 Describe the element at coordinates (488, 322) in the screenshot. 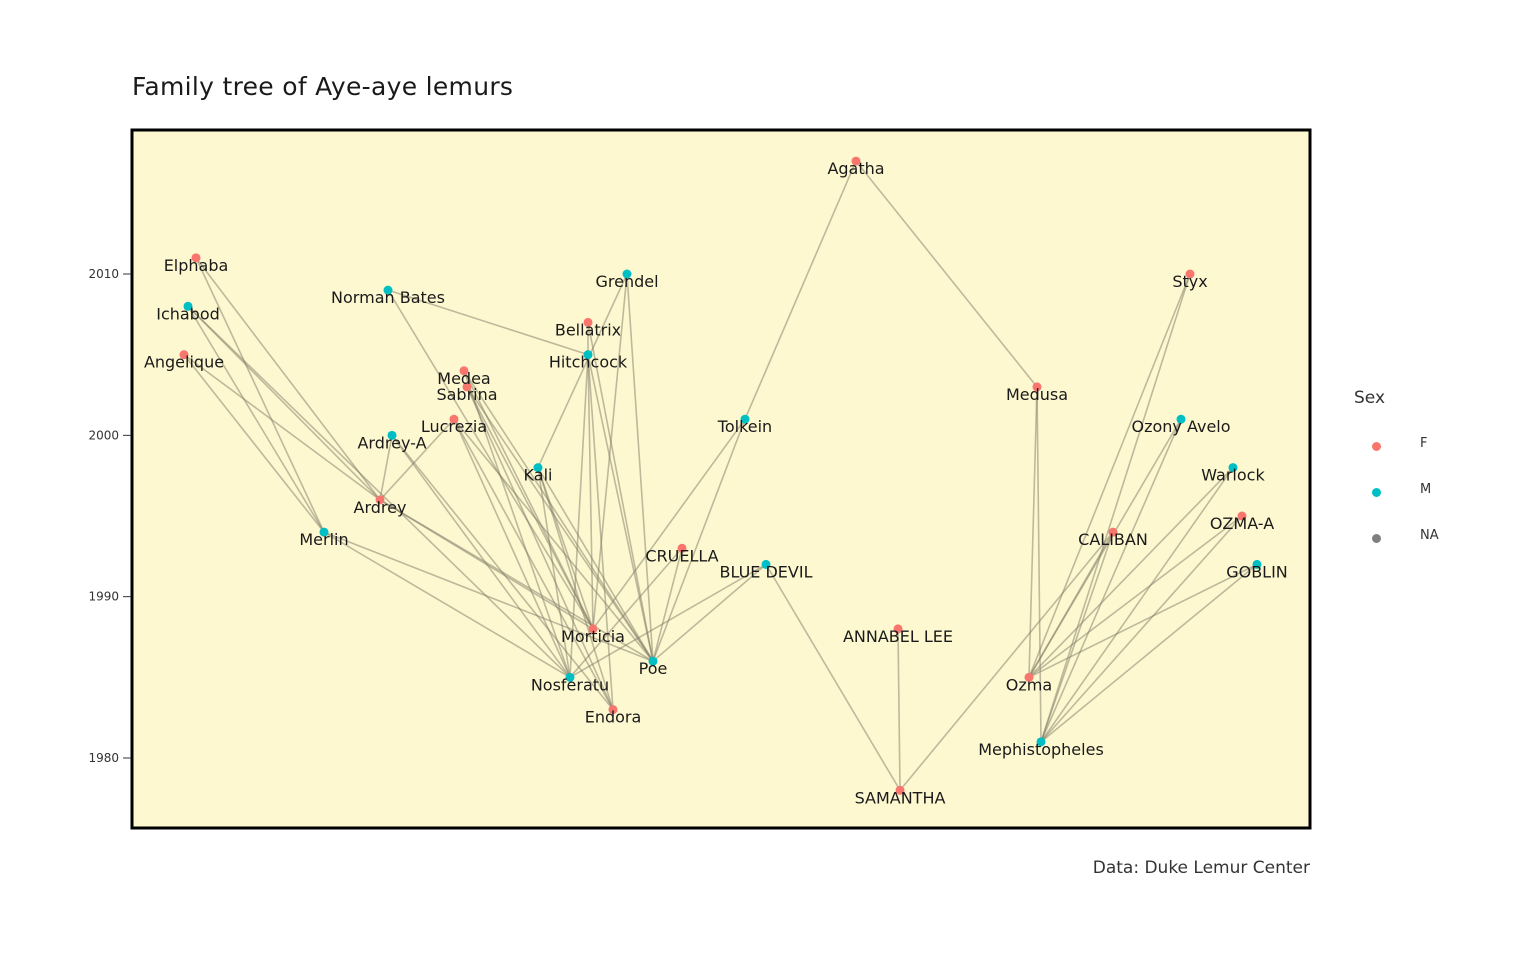

I see `edge-norman-bates-hitchcock` at that location.